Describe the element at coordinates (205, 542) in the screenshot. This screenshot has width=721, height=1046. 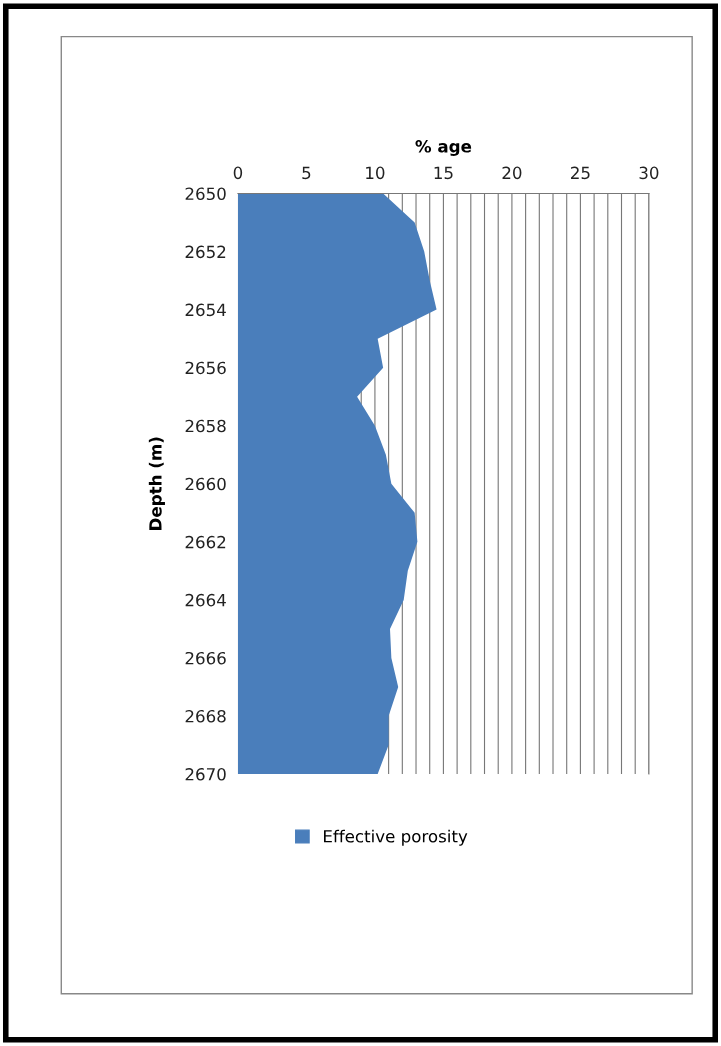
I see `y-tick-label: 2662` at that location.